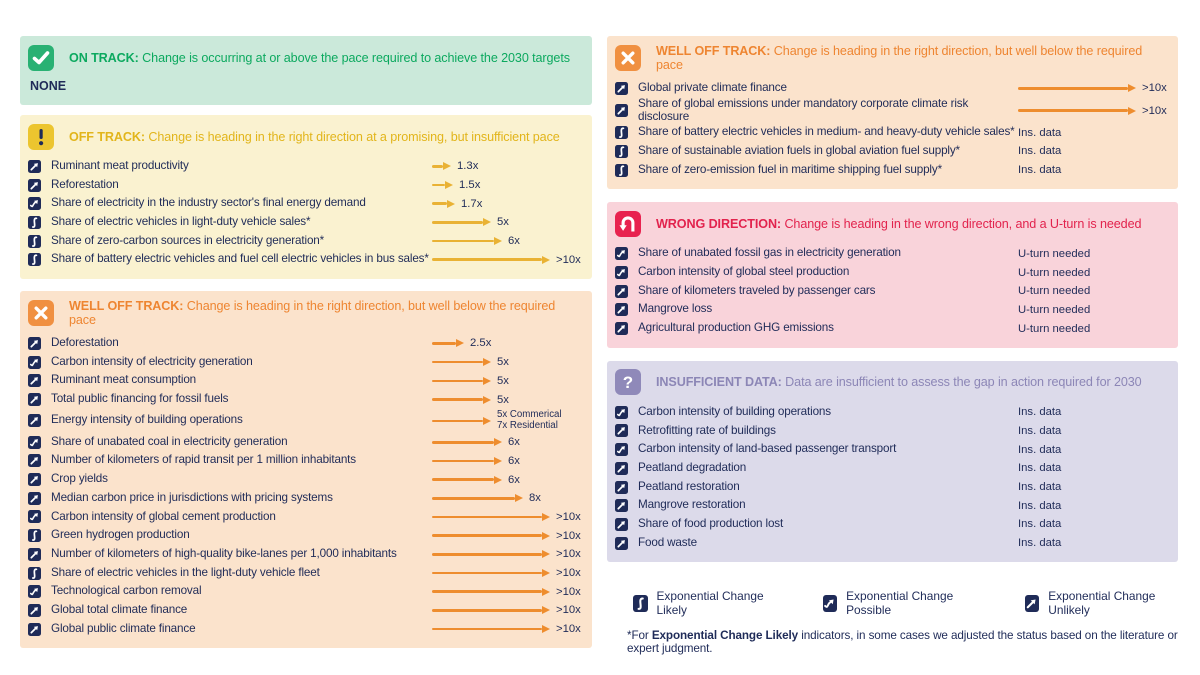 The width and height of the screenshot is (1200, 675). Describe the element at coordinates (1102, 603) in the screenshot. I see `legend-label: Exponential Change Unlikely` at that location.